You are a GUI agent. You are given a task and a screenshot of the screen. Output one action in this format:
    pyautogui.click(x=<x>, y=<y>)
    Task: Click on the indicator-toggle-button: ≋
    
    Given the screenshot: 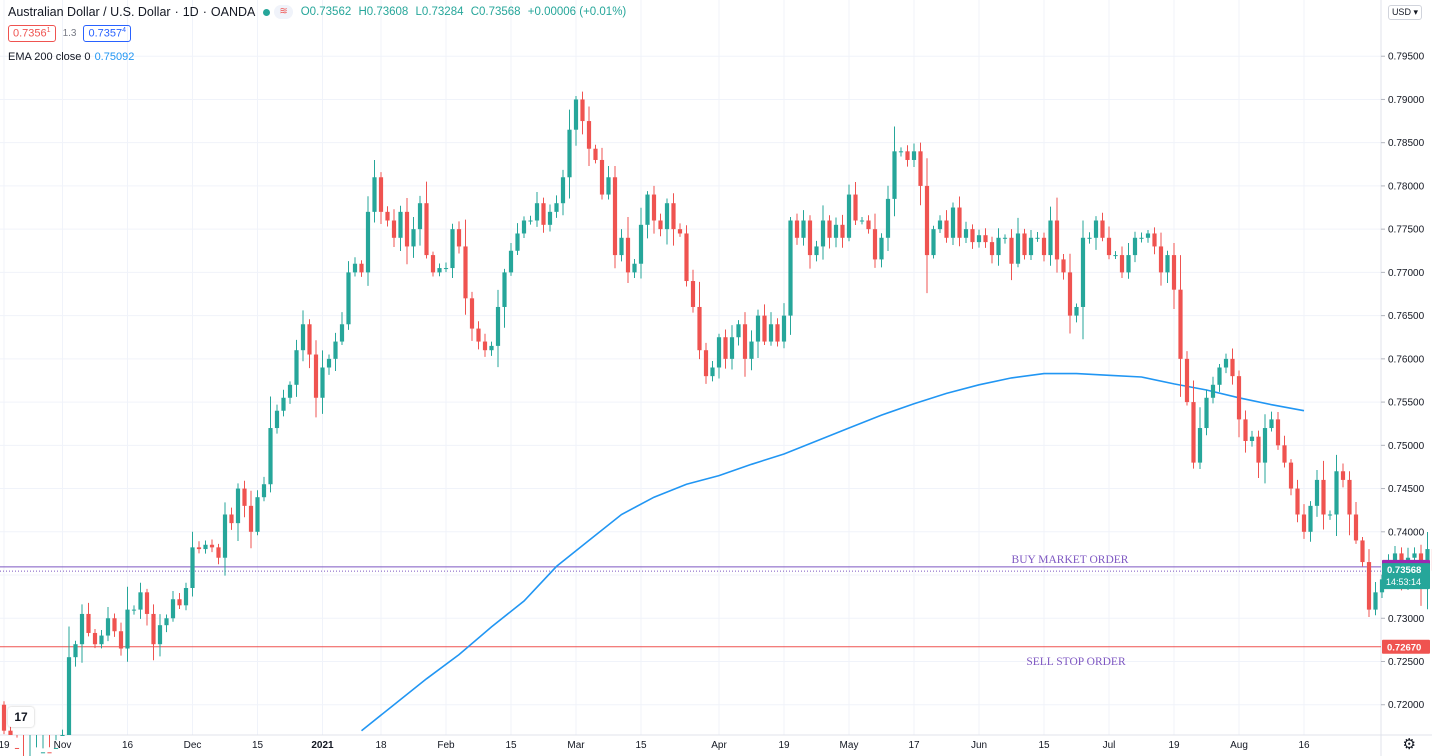 What is the action you would take?
    pyautogui.click(x=283, y=12)
    